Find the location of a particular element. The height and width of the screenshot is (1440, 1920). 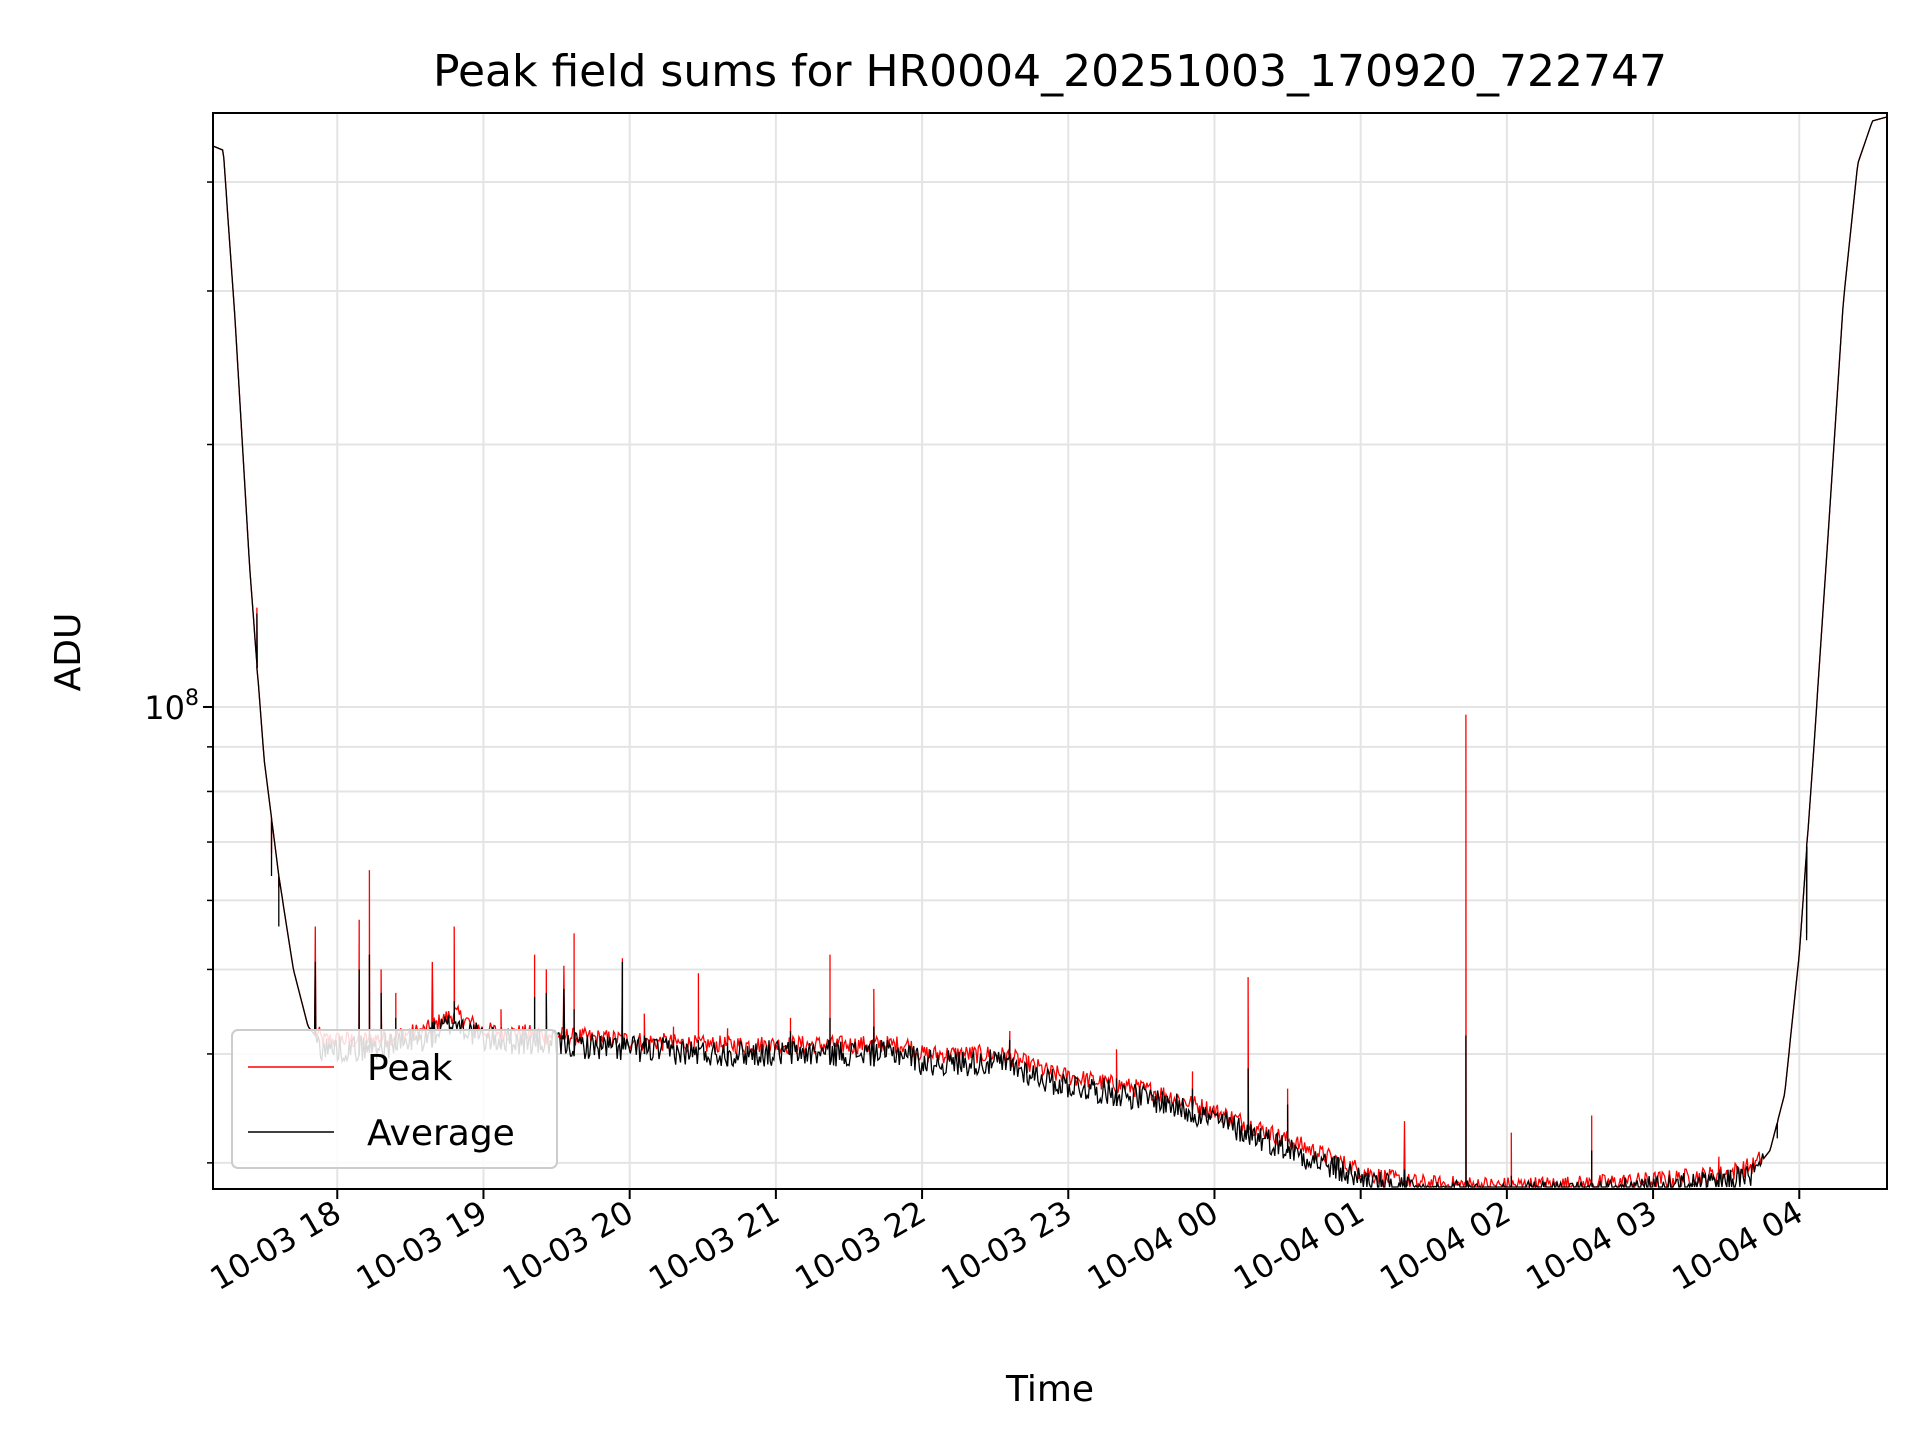

legend-peak-label: Peak is located at coordinates (410, 1068).